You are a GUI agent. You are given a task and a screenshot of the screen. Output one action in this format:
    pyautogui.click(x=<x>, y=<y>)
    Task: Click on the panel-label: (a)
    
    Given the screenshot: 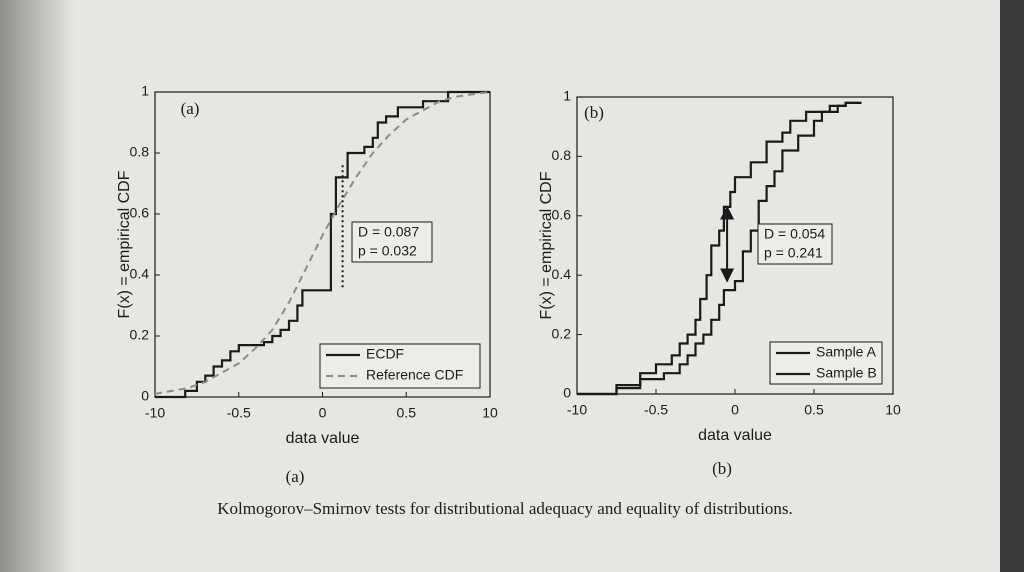 What is the action you would take?
    pyautogui.click(x=190, y=108)
    